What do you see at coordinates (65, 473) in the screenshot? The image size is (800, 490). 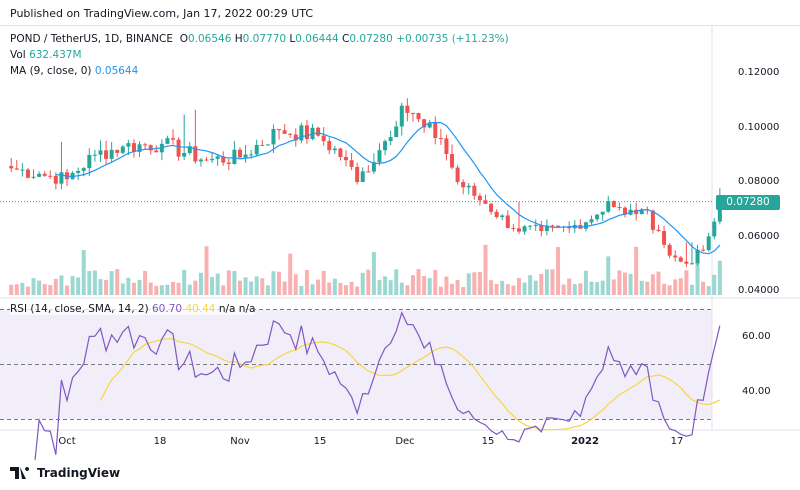 I see `tradingview-logo: TradingView` at bounding box center [65, 473].